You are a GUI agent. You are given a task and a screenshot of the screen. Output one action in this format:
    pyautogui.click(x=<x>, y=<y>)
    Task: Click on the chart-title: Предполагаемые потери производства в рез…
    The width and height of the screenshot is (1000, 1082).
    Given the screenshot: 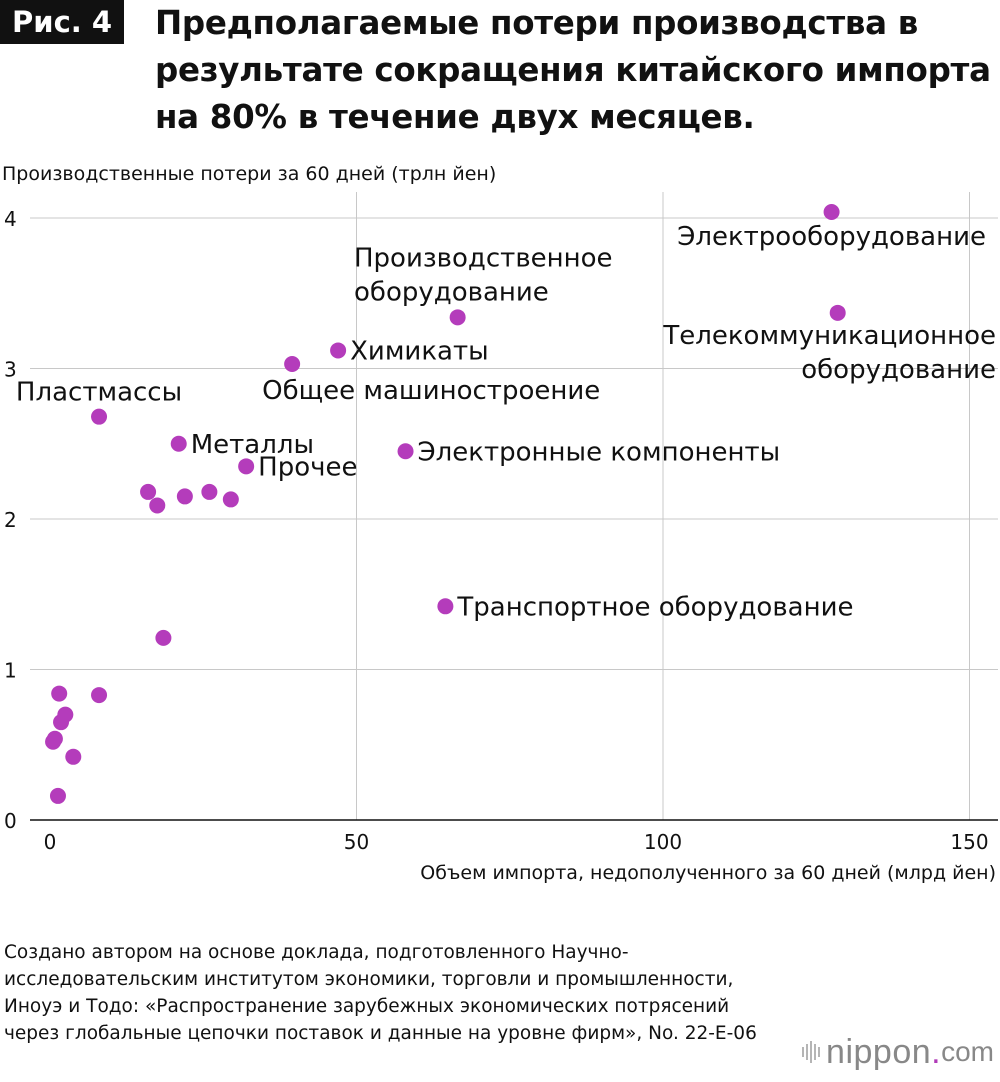 What is the action you would take?
    pyautogui.click(x=573, y=70)
    